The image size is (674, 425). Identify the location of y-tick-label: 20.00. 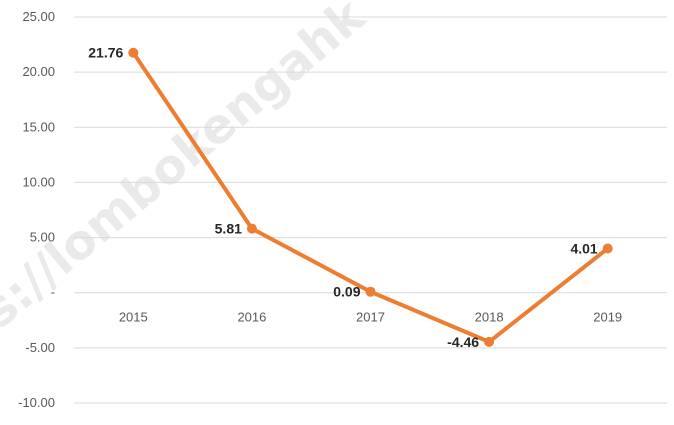
(38, 71).